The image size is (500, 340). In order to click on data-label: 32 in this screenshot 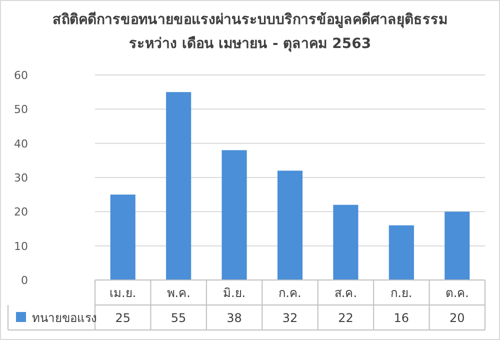, I will do `click(290, 318)`.